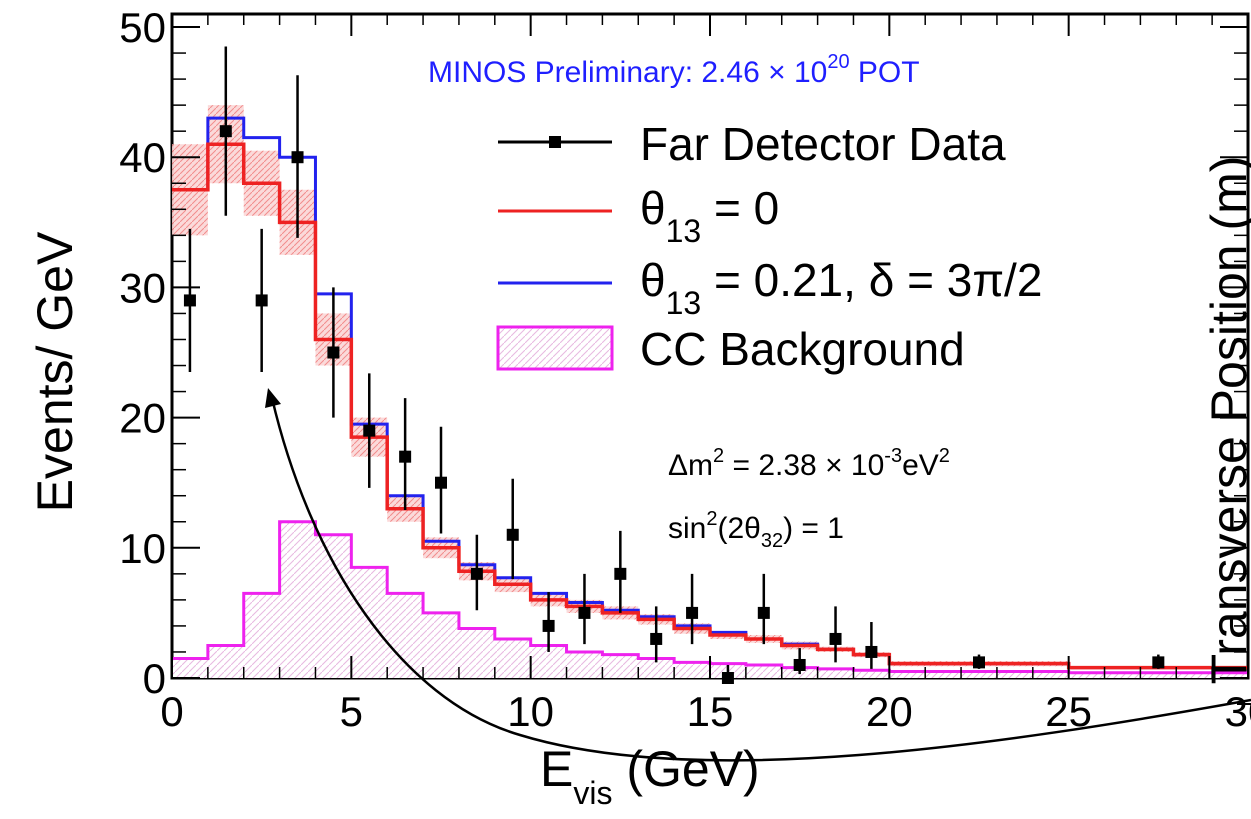 This screenshot has width=1251, height=819. Describe the element at coordinates (738, 528) in the screenshot. I see `sin2-mid: (2θ` at that location.